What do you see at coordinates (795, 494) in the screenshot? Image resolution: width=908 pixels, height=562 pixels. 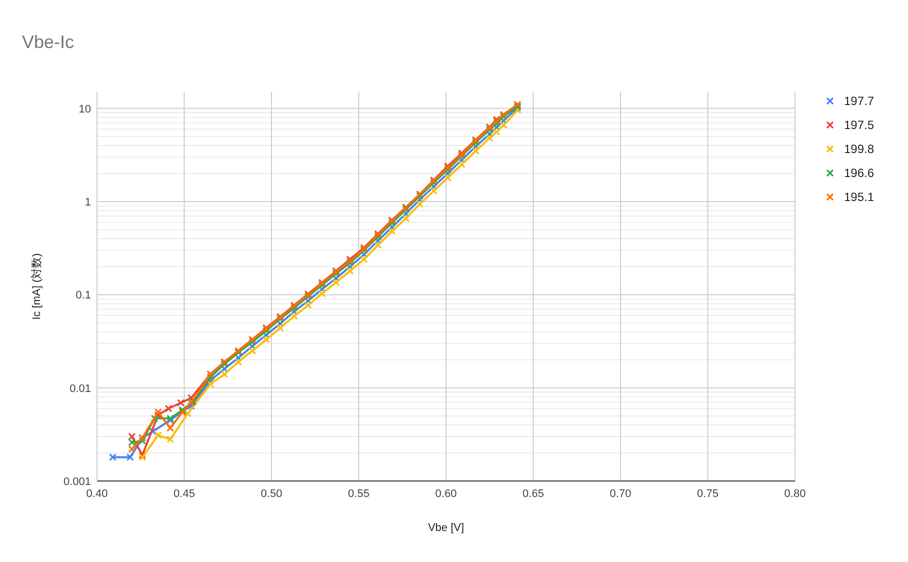 I see `x-tick-label: 0.80` at bounding box center [795, 494].